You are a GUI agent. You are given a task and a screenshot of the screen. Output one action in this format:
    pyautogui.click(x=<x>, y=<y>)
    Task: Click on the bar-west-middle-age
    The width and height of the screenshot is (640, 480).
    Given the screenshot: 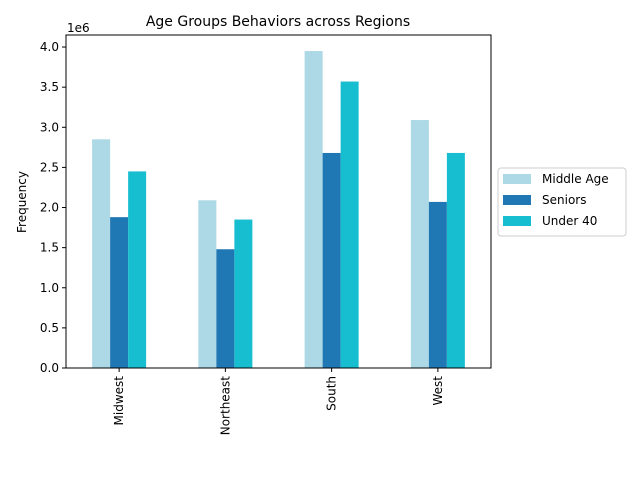 What is the action you would take?
    pyautogui.click(x=419, y=244)
    